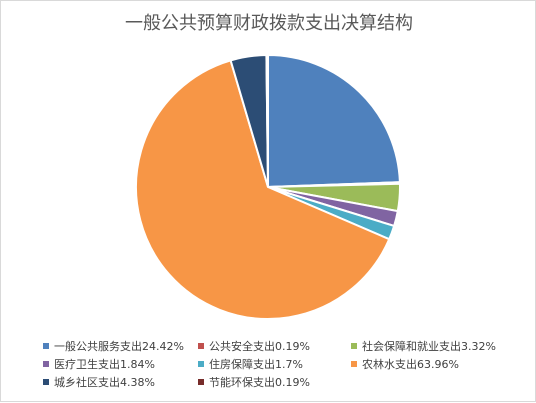 The height and width of the screenshot is (403, 536). Describe the element at coordinates (410, 364) in the screenshot. I see `legend-label: 农林水支出63.96%` at that location.